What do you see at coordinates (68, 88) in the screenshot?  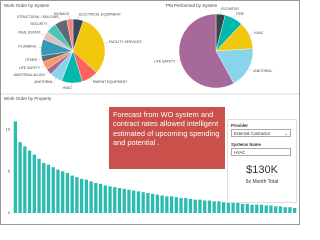 I see `slice-label: HVAC` at bounding box center [68, 88].